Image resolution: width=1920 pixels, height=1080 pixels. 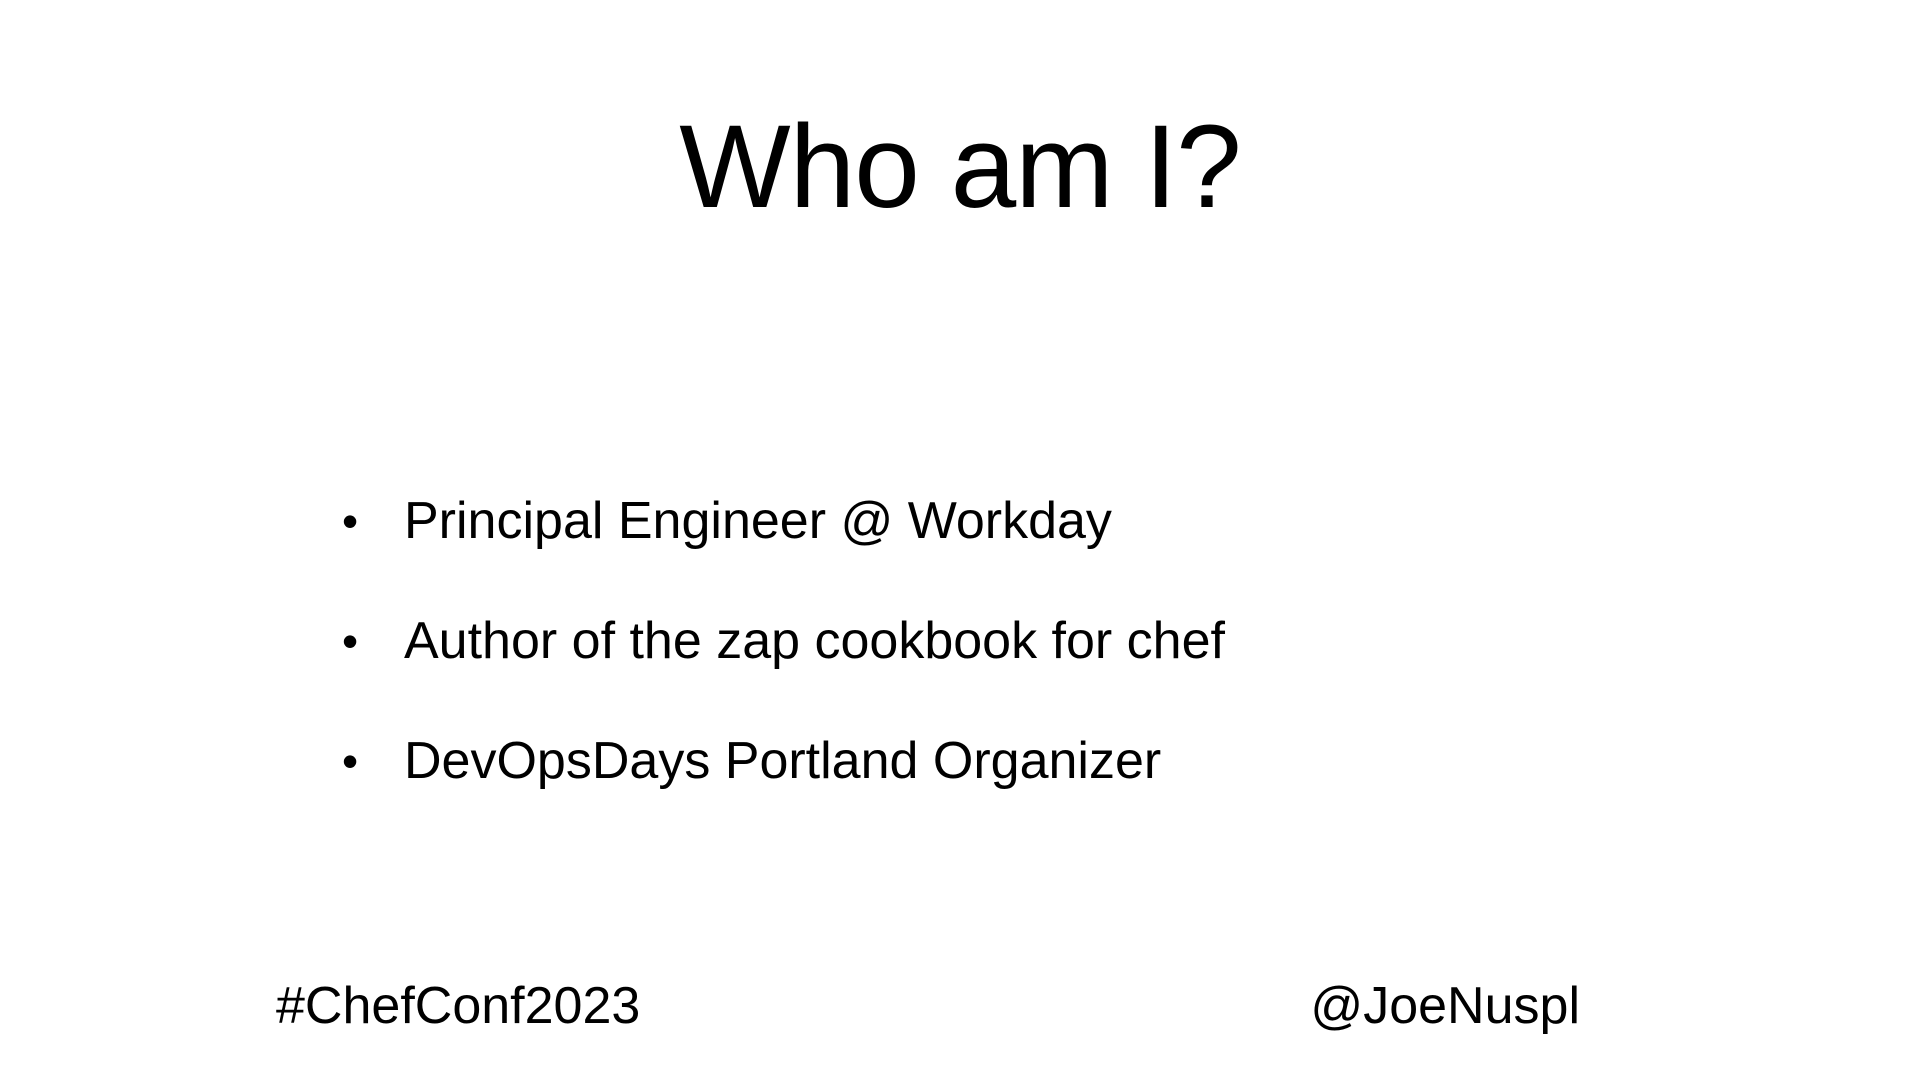 What do you see at coordinates (814, 641) in the screenshot?
I see `bullet-text: Author of the zap cookbook for chef` at bounding box center [814, 641].